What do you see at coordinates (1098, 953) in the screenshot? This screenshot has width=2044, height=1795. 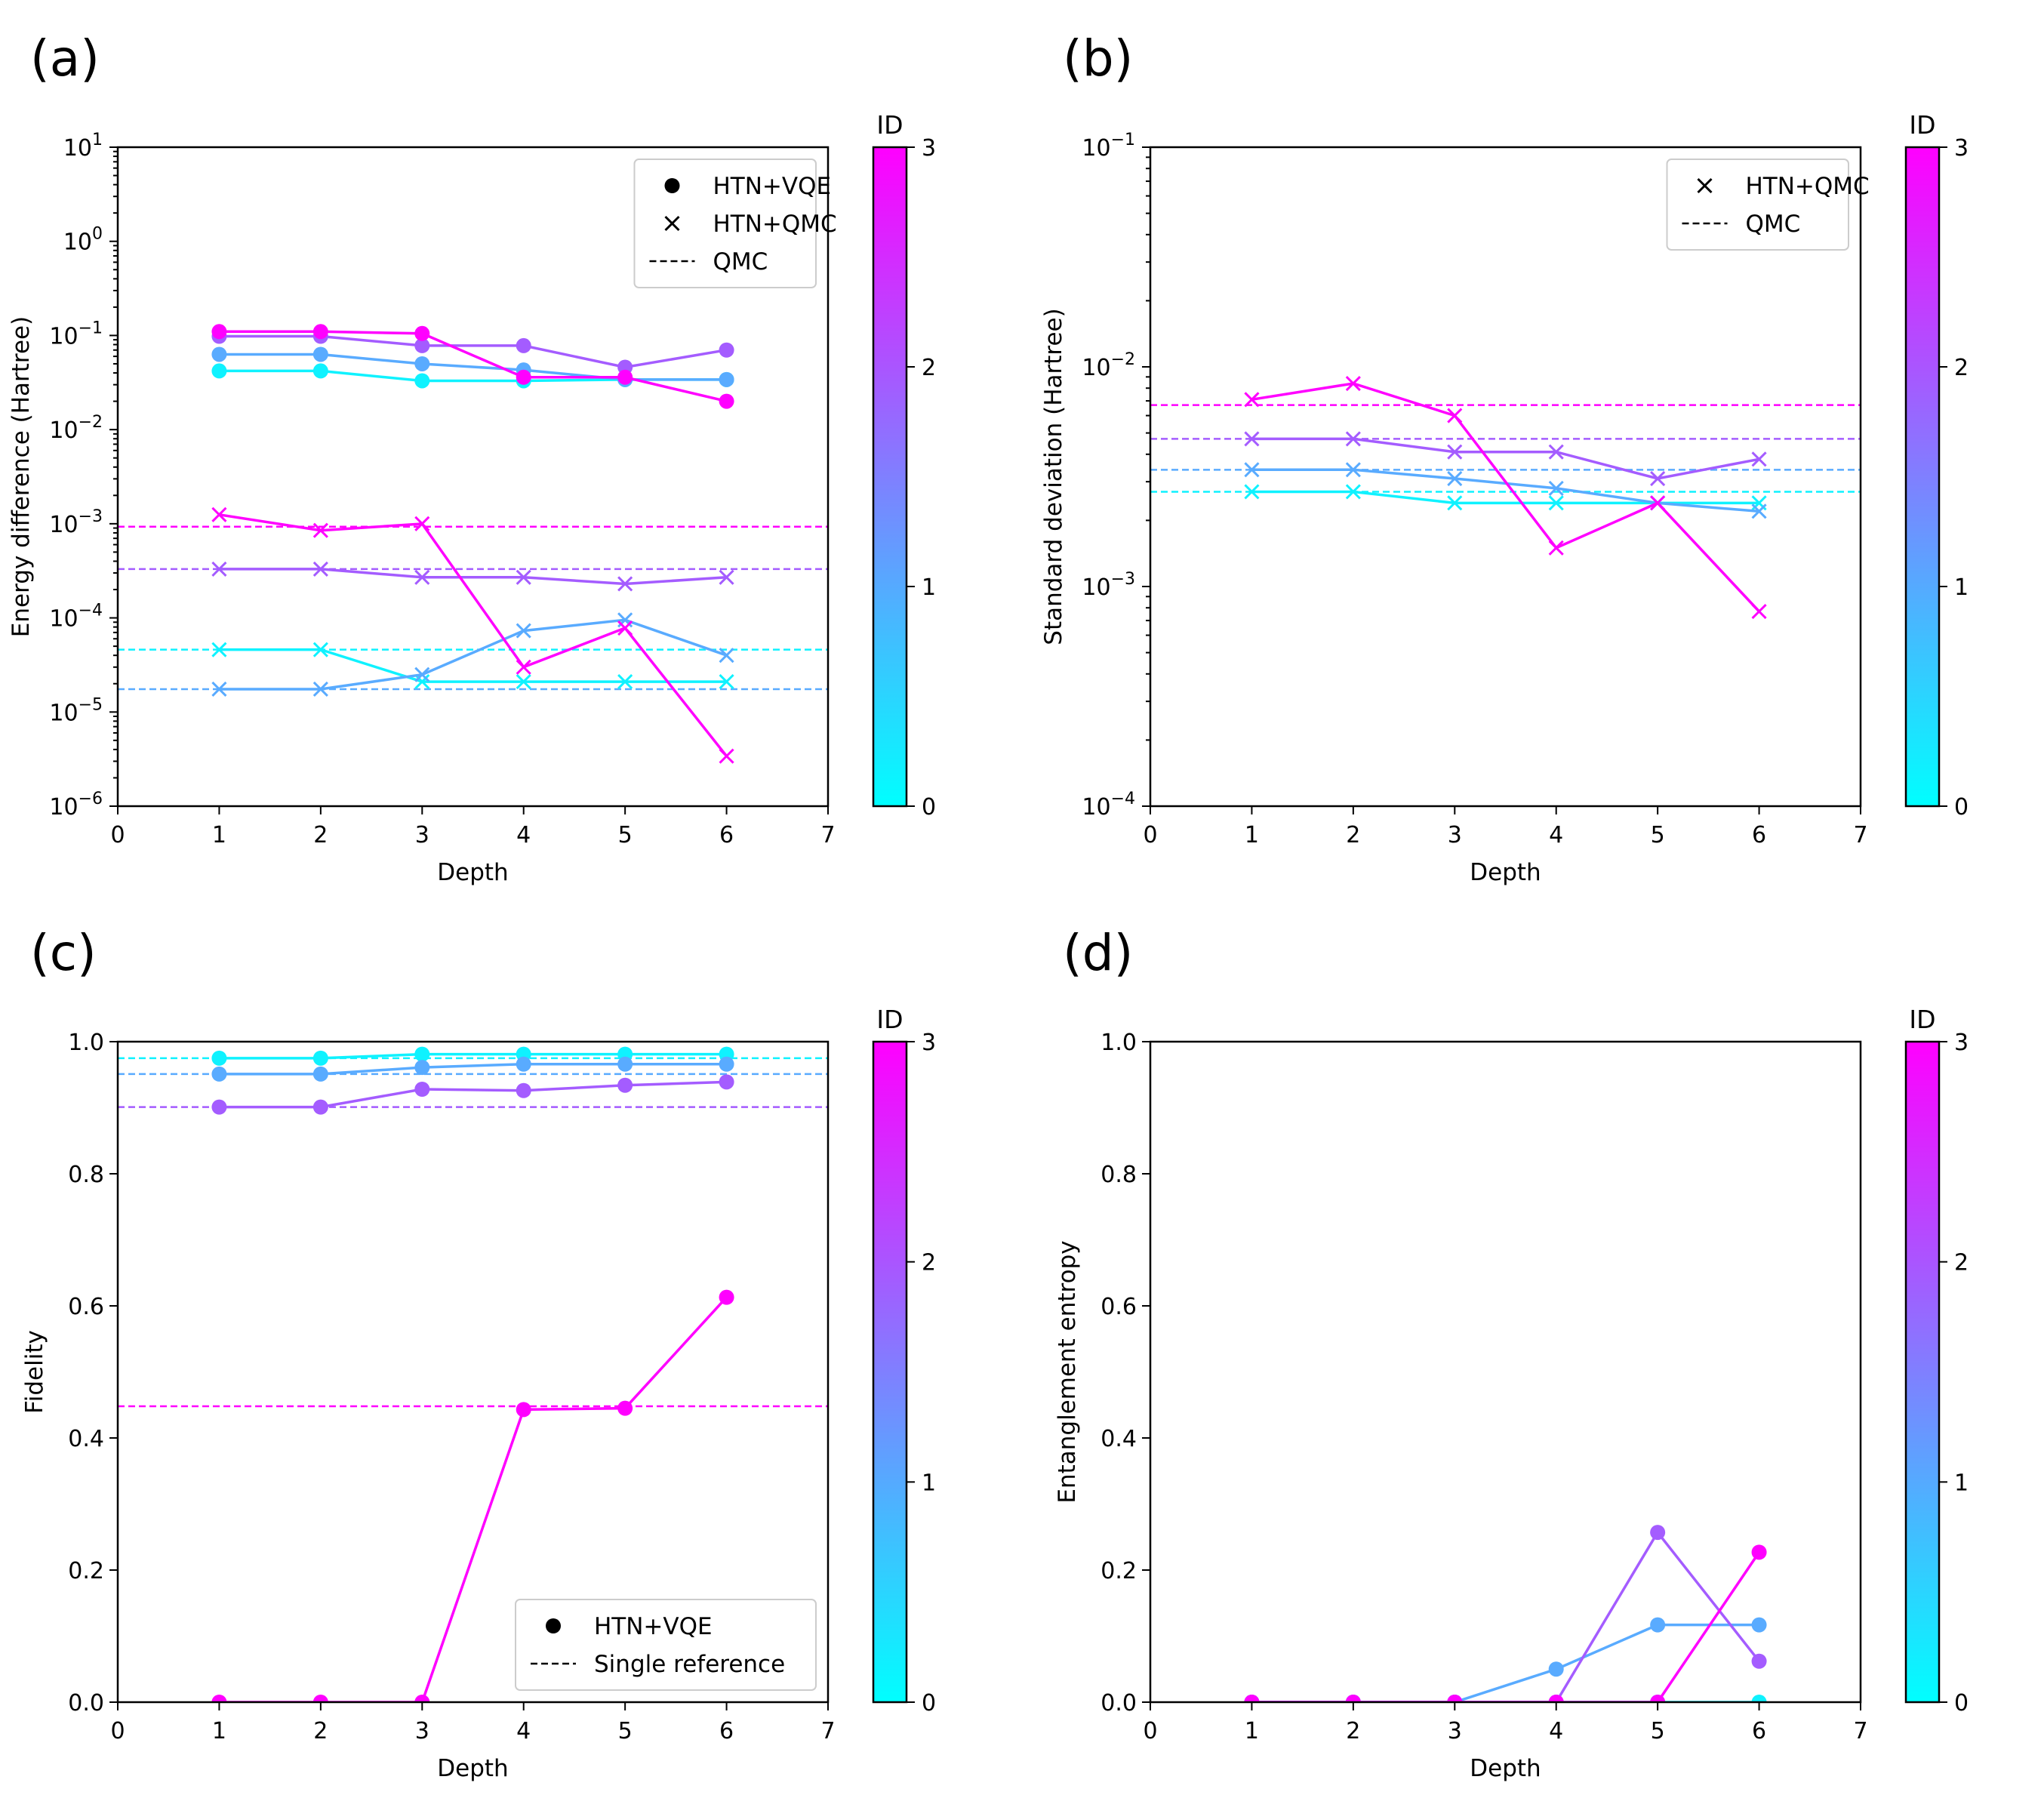 I see `panel-label: (d)` at bounding box center [1098, 953].